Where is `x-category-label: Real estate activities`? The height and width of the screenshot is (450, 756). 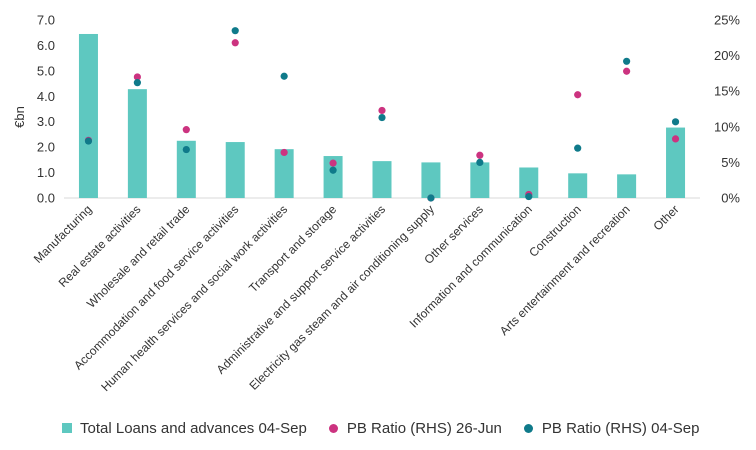 x-category-label: Real estate activities is located at coordinates (100, 246).